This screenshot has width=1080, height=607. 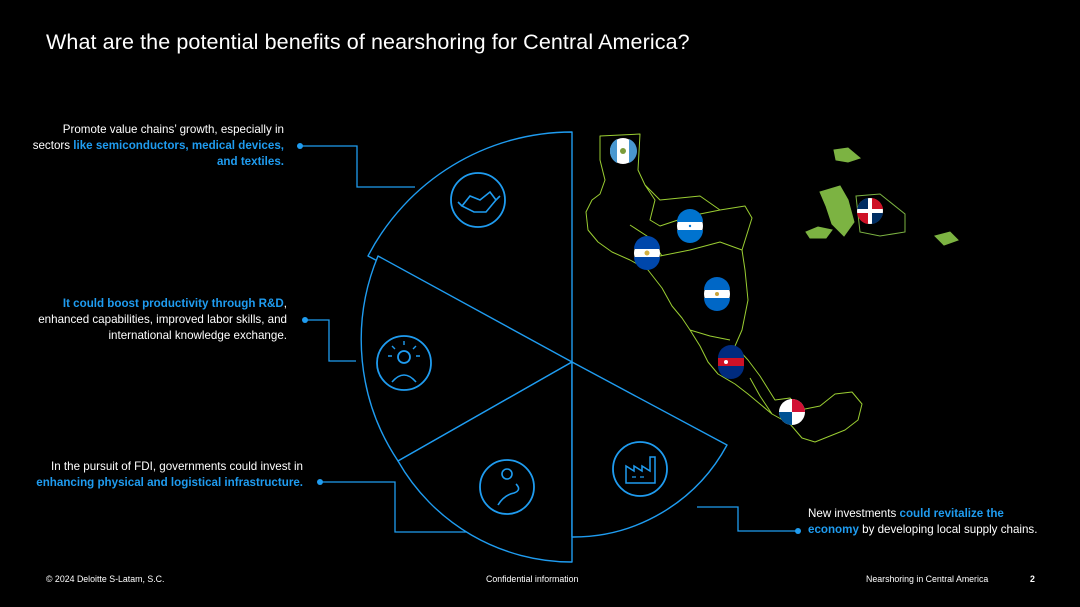 I want to click on flag-nicaragua, so click(x=717, y=294).